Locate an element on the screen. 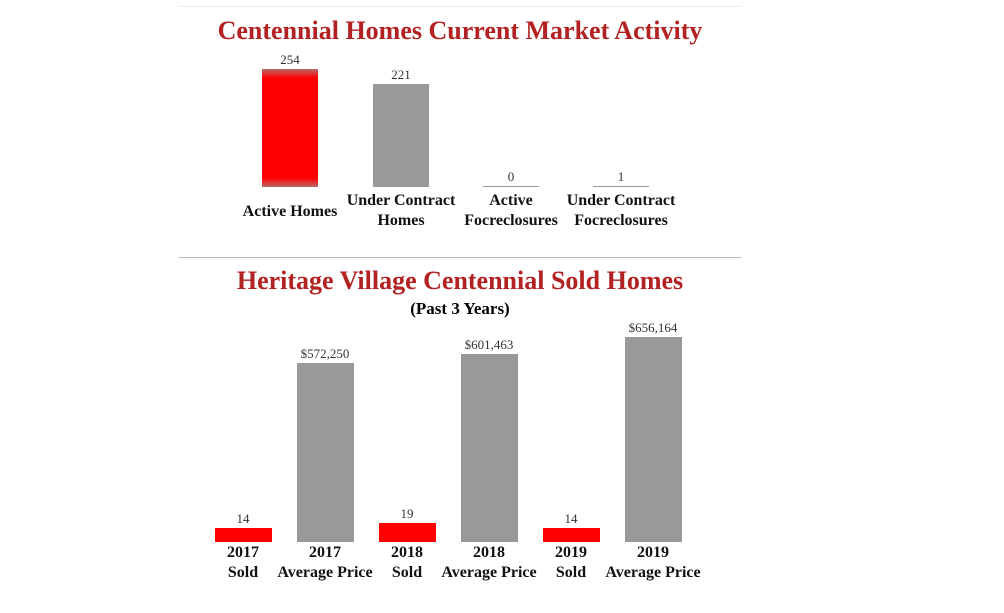 The image size is (1004, 613). category-line-0-1: Sold is located at coordinates (243, 572).